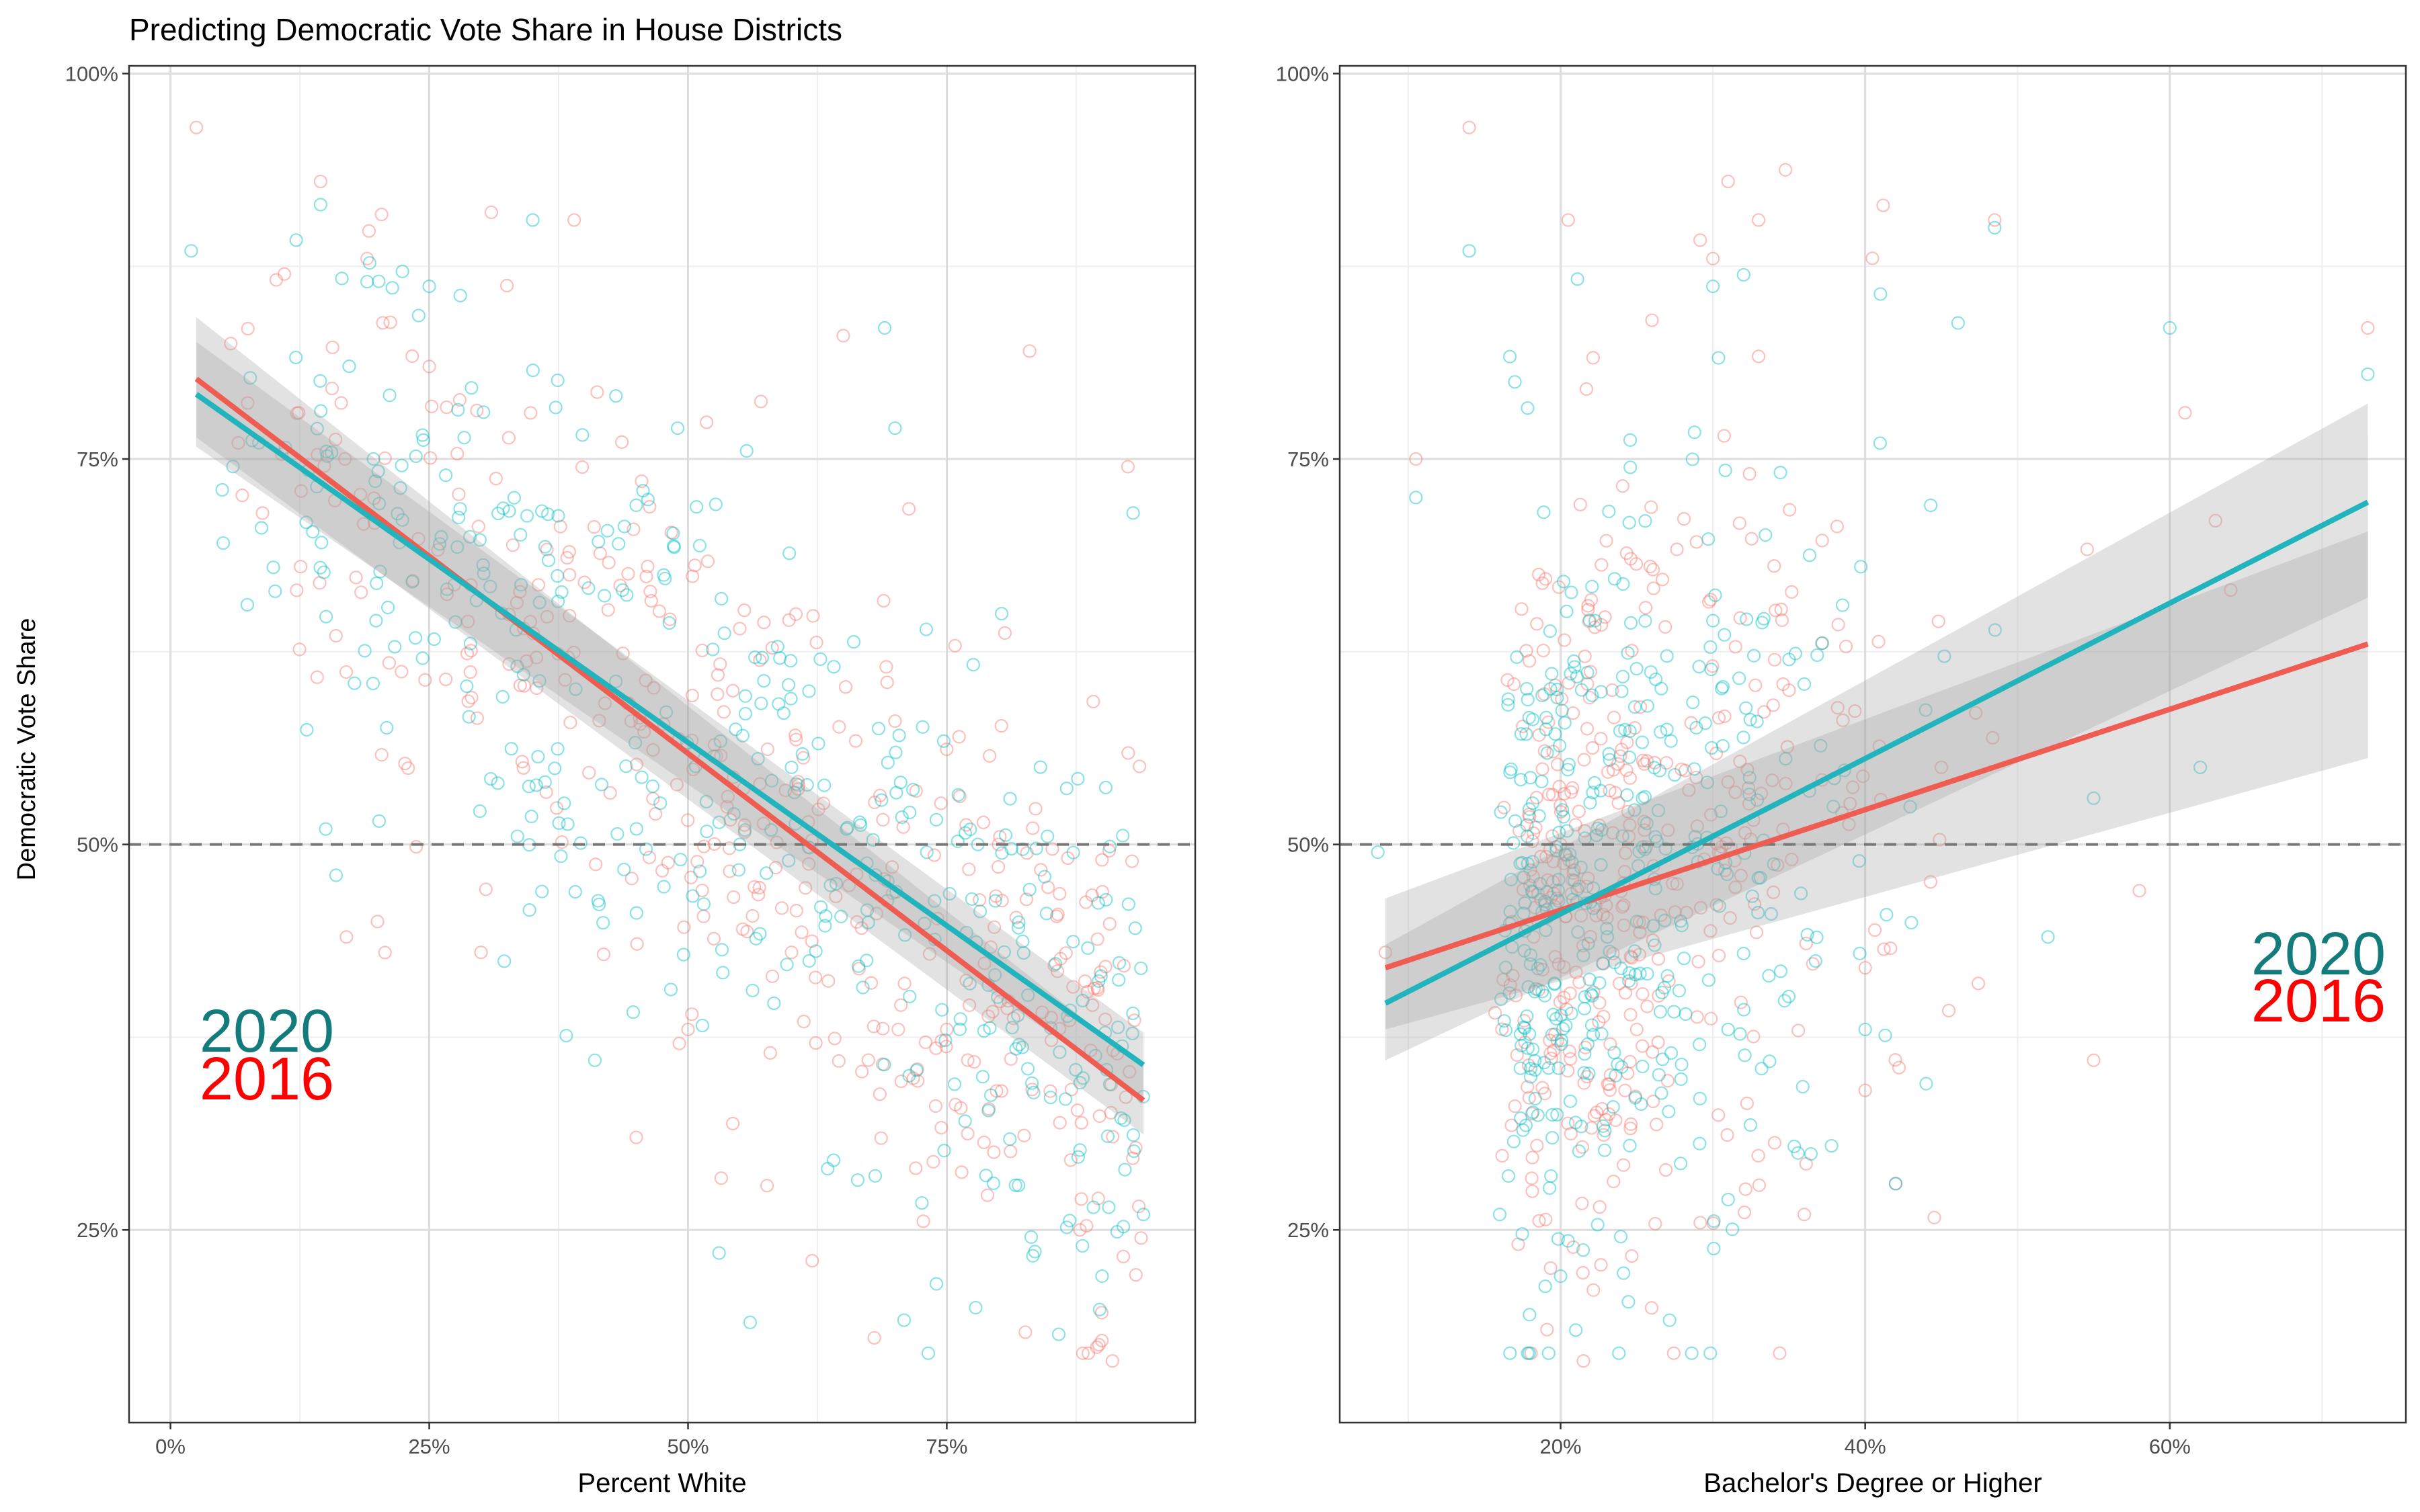 The image size is (2420, 1512). I want to click on y-tick-label: 50%, so click(97, 845).